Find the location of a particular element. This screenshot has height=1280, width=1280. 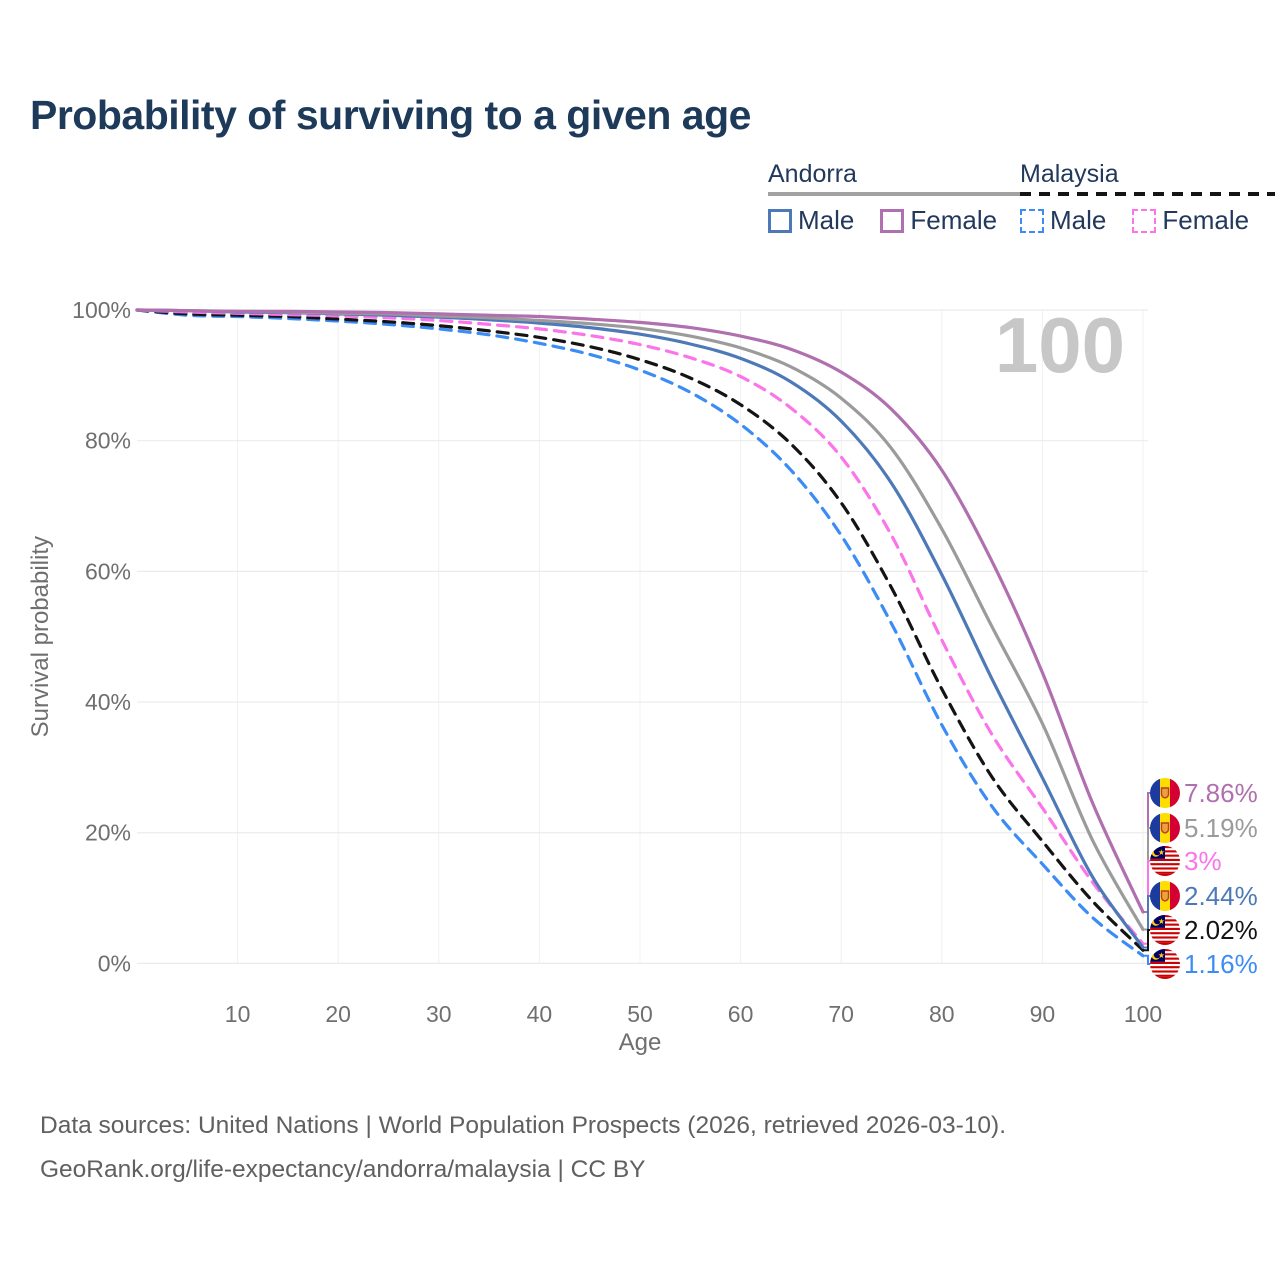

x-tick-label: 60 is located at coordinates (741, 1014).